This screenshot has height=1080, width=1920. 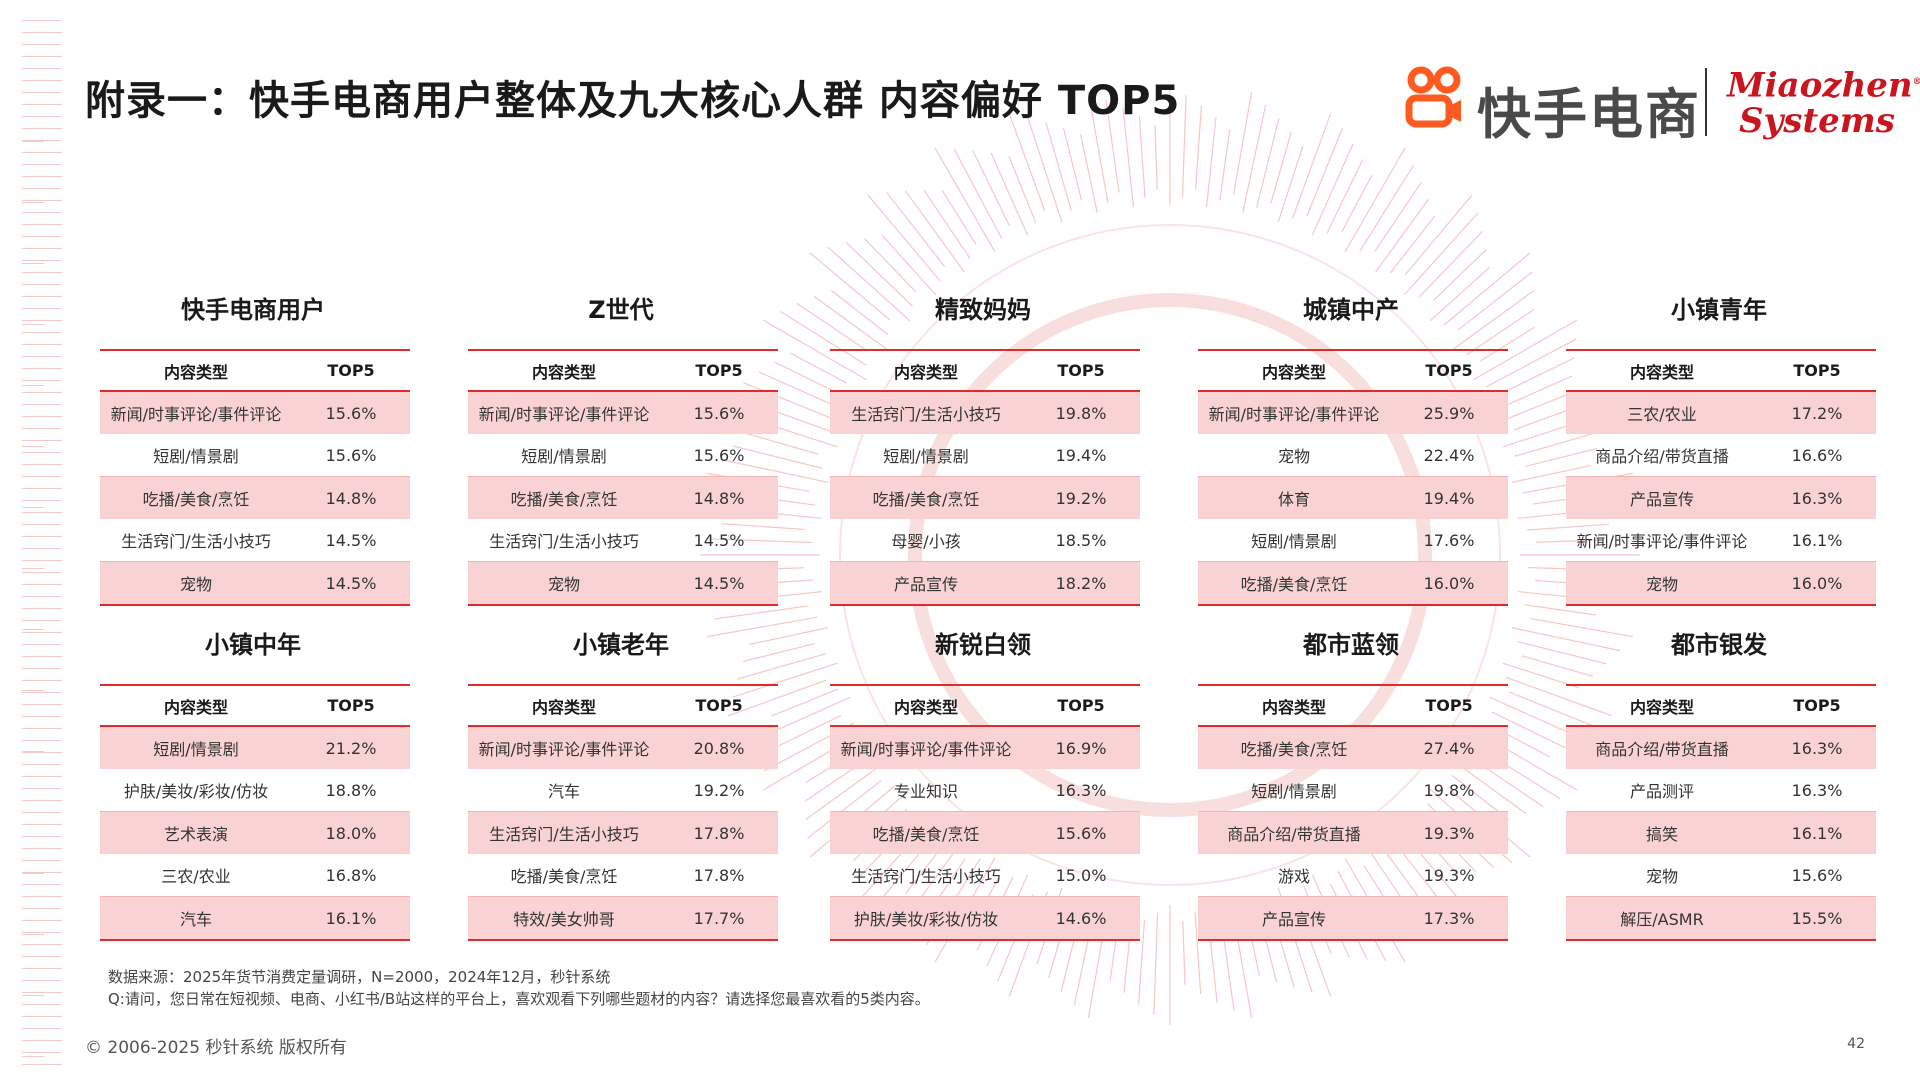 I want to click on table-row: 宠物 22.4%, so click(x=1353, y=455).